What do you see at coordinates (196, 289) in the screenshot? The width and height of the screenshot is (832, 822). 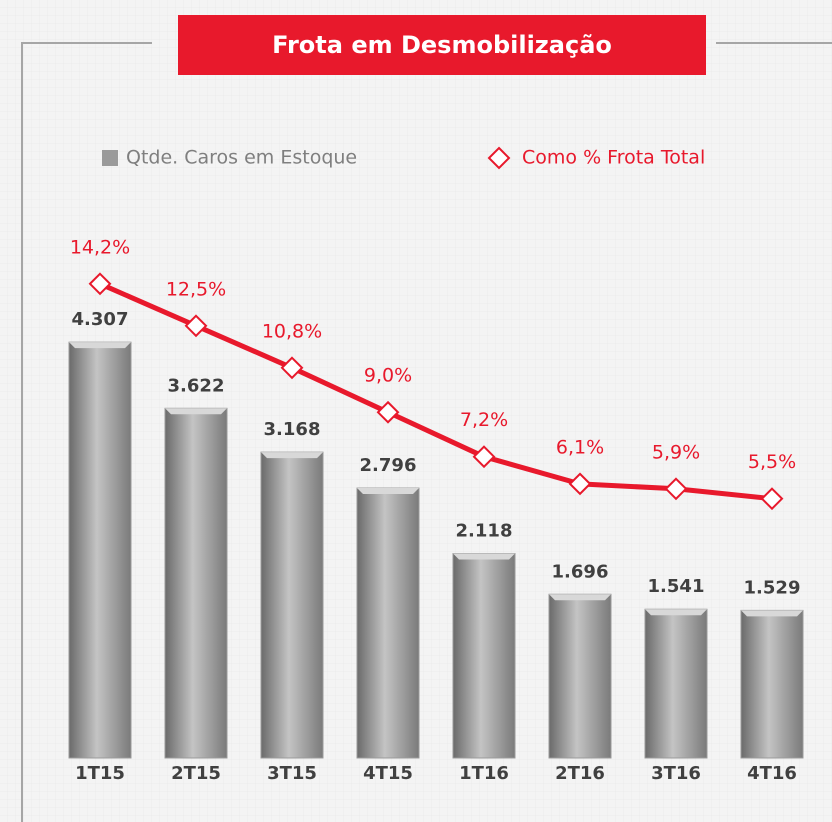 I see `data-label: 12,5%` at bounding box center [196, 289].